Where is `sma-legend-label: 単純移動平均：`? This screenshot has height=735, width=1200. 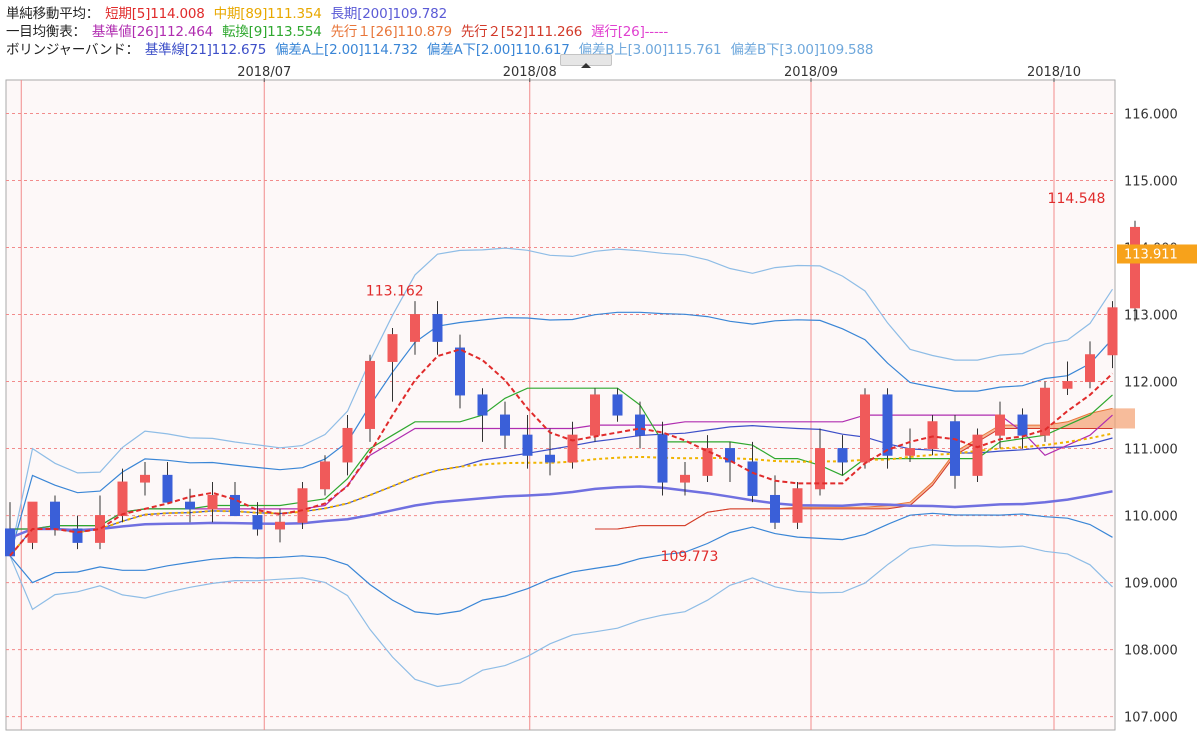 sma-legend-label: 単純移動平均： is located at coordinates (53, 14).